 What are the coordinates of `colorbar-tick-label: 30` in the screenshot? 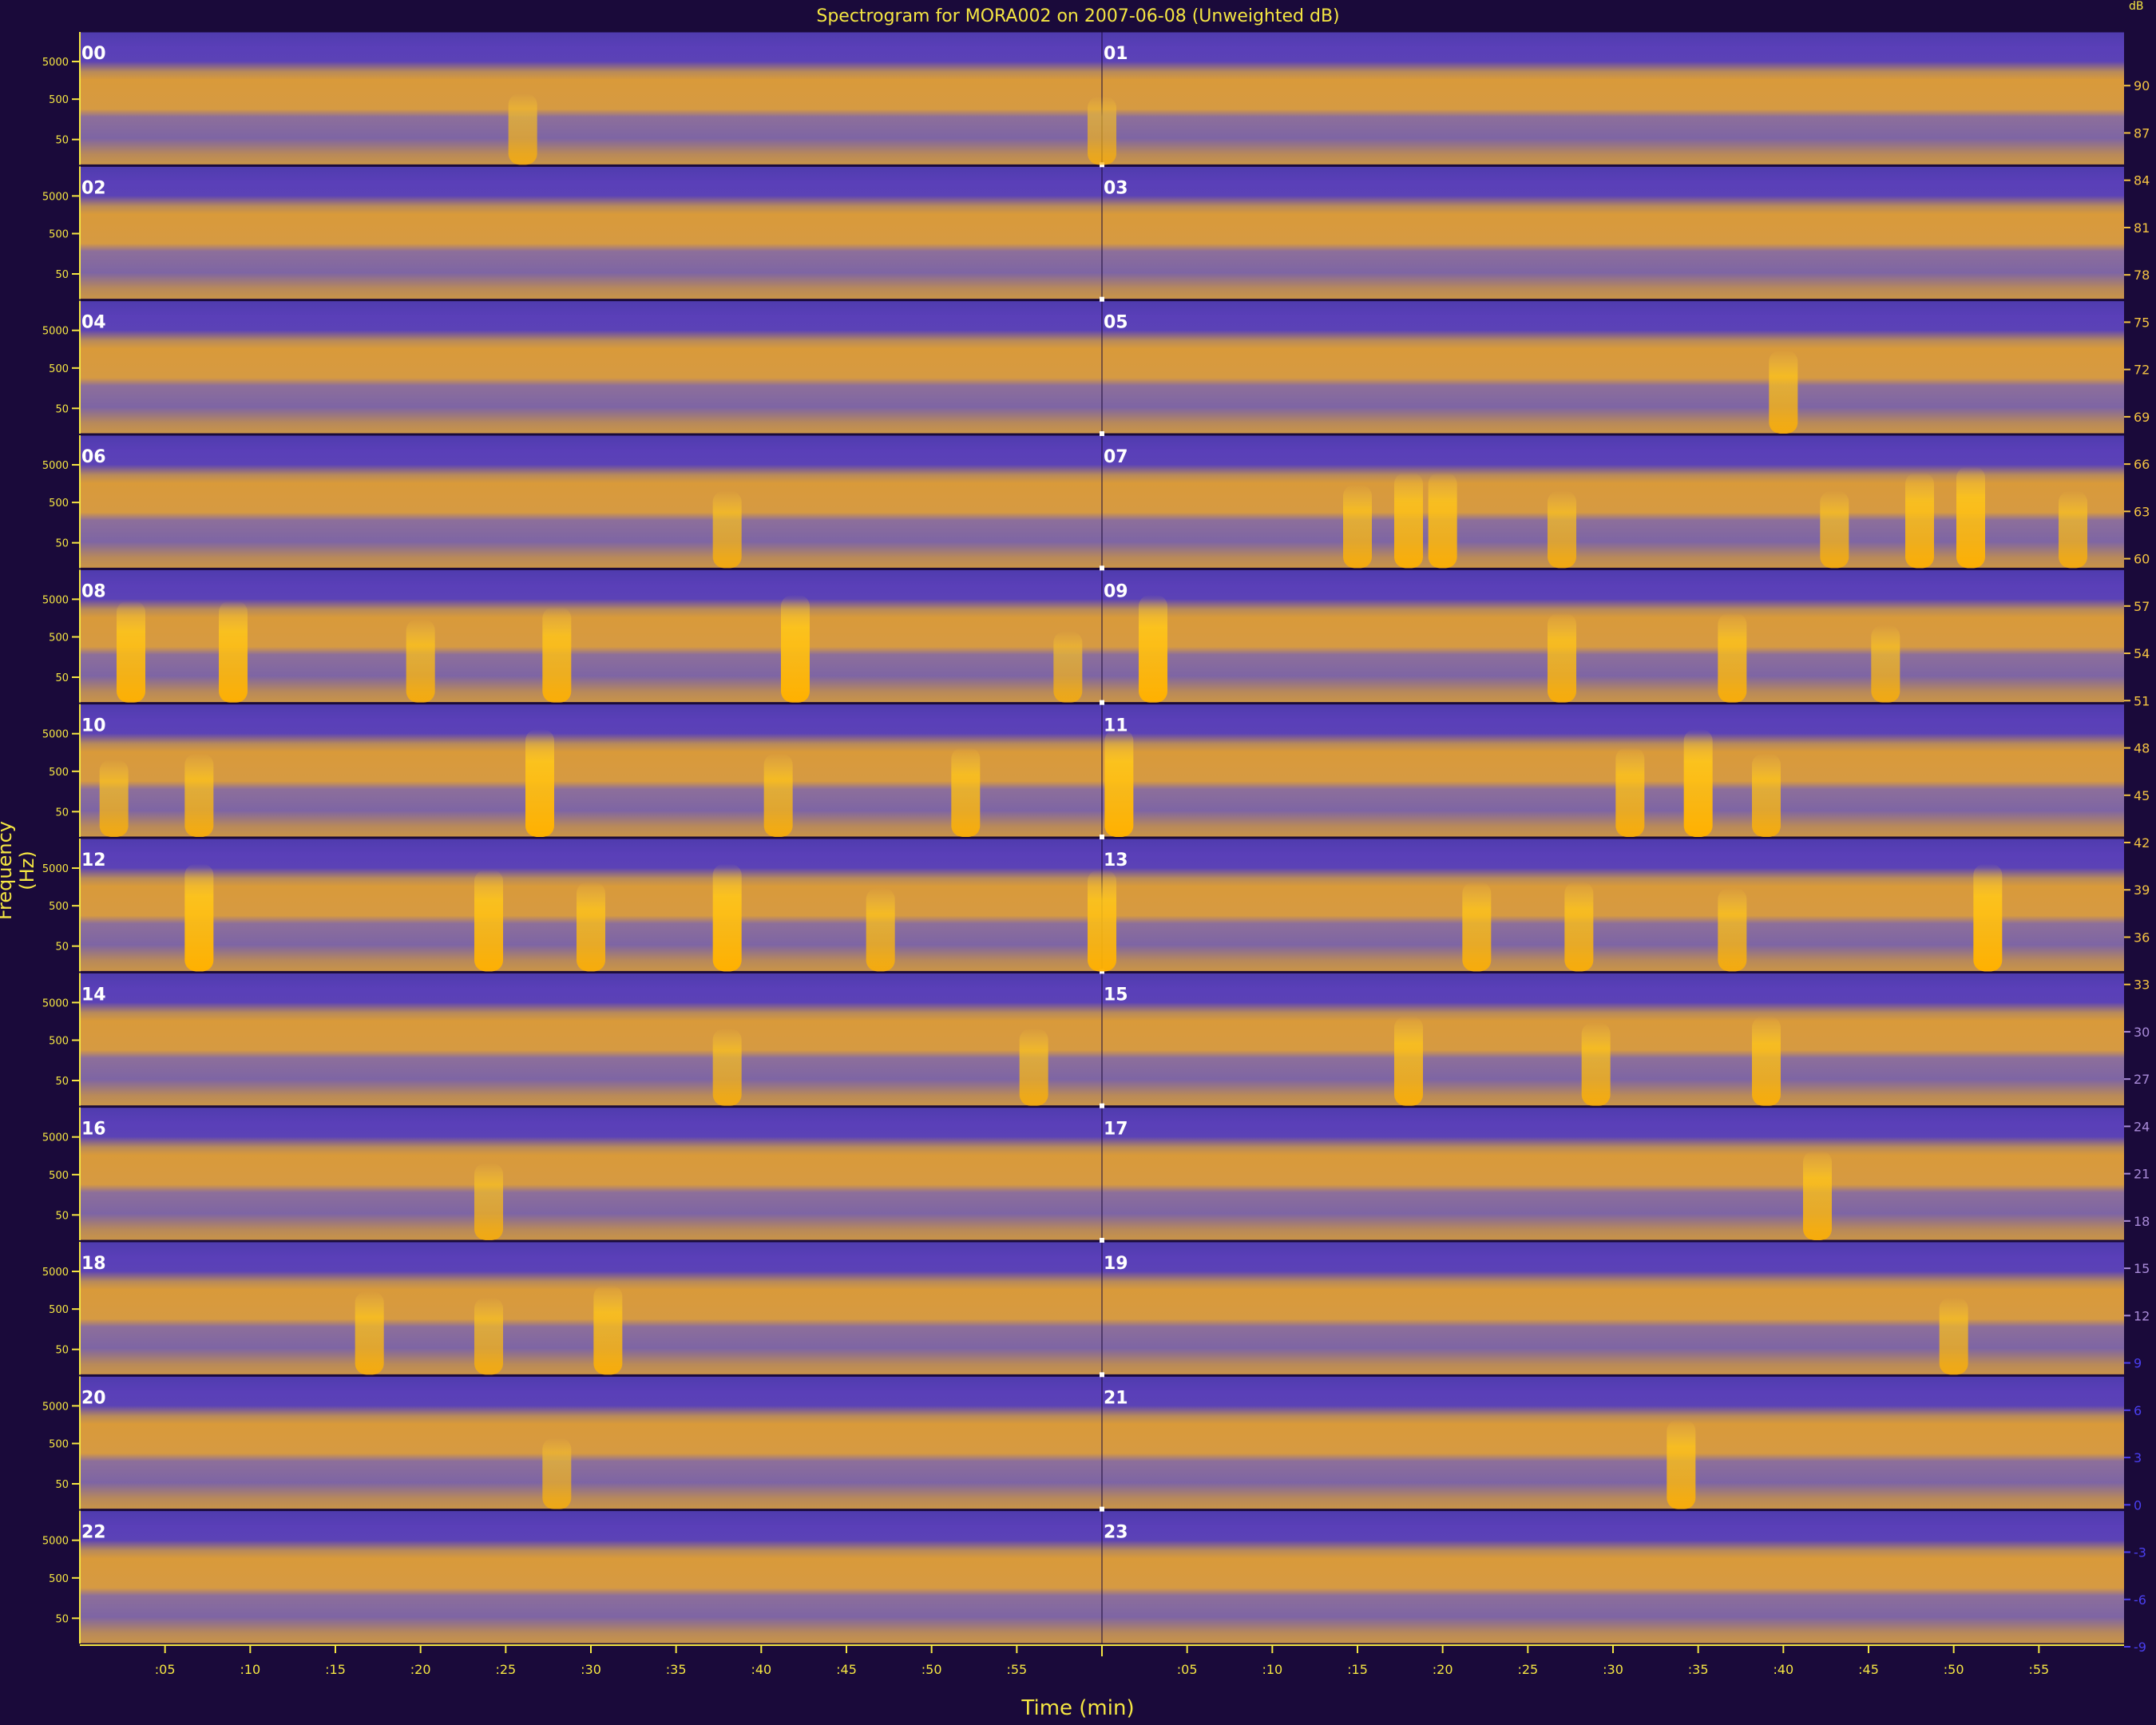 It's located at (2142, 1033).